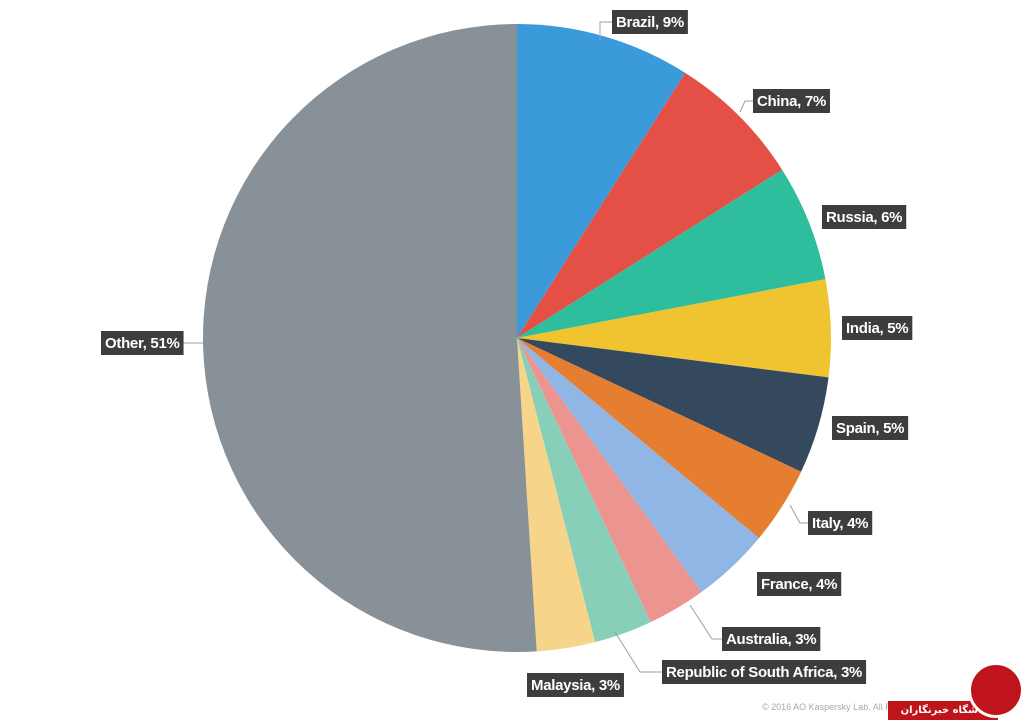 The image size is (1024, 725). I want to click on slice-label-text: India, 5%, so click(877, 328).